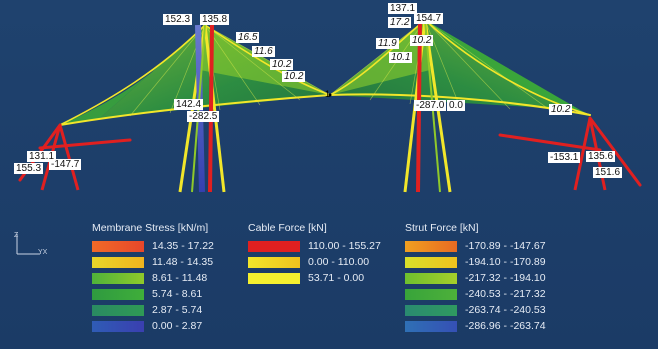  I want to click on legend-row: -263.74 - -240.53, so click(505, 310).